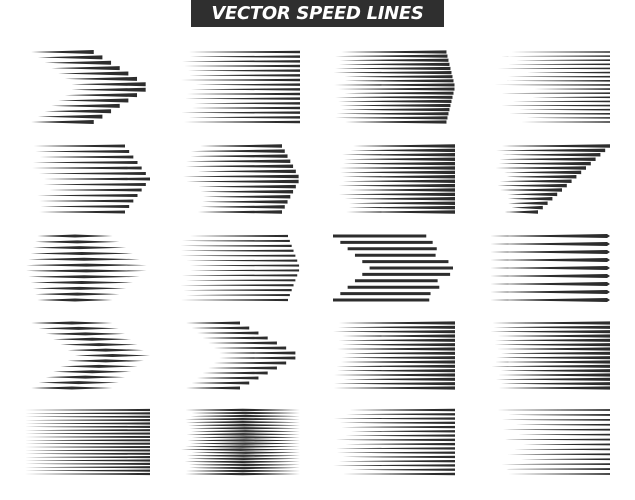 Image resolution: width=635 pixels, height=500 pixels. What do you see at coordinates (317, 13) in the screenshot?
I see `title-text: VECTOR SPEED LINES` at bounding box center [317, 13].